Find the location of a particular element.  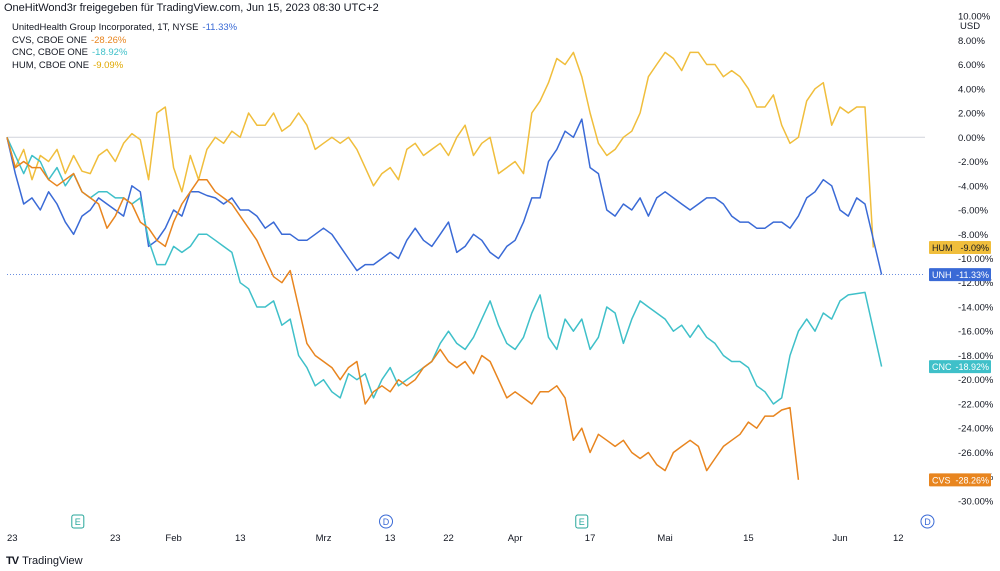

y-tick-label: -14.00% is located at coordinates (976, 307).